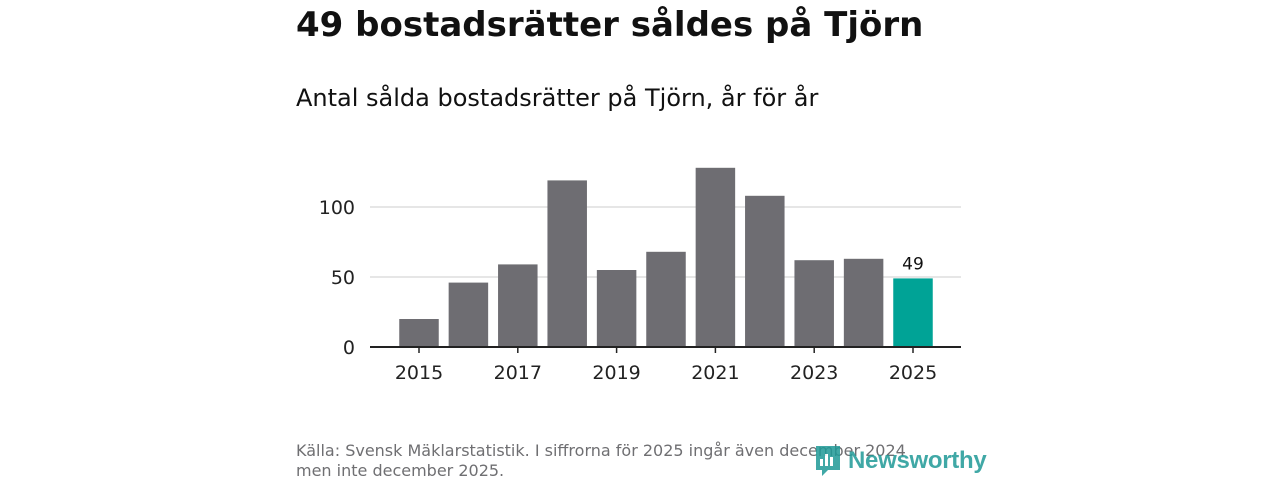 The image size is (1280, 480). Describe the element at coordinates (616, 373) in the screenshot. I see `x-tick-label: 2019` at that location.